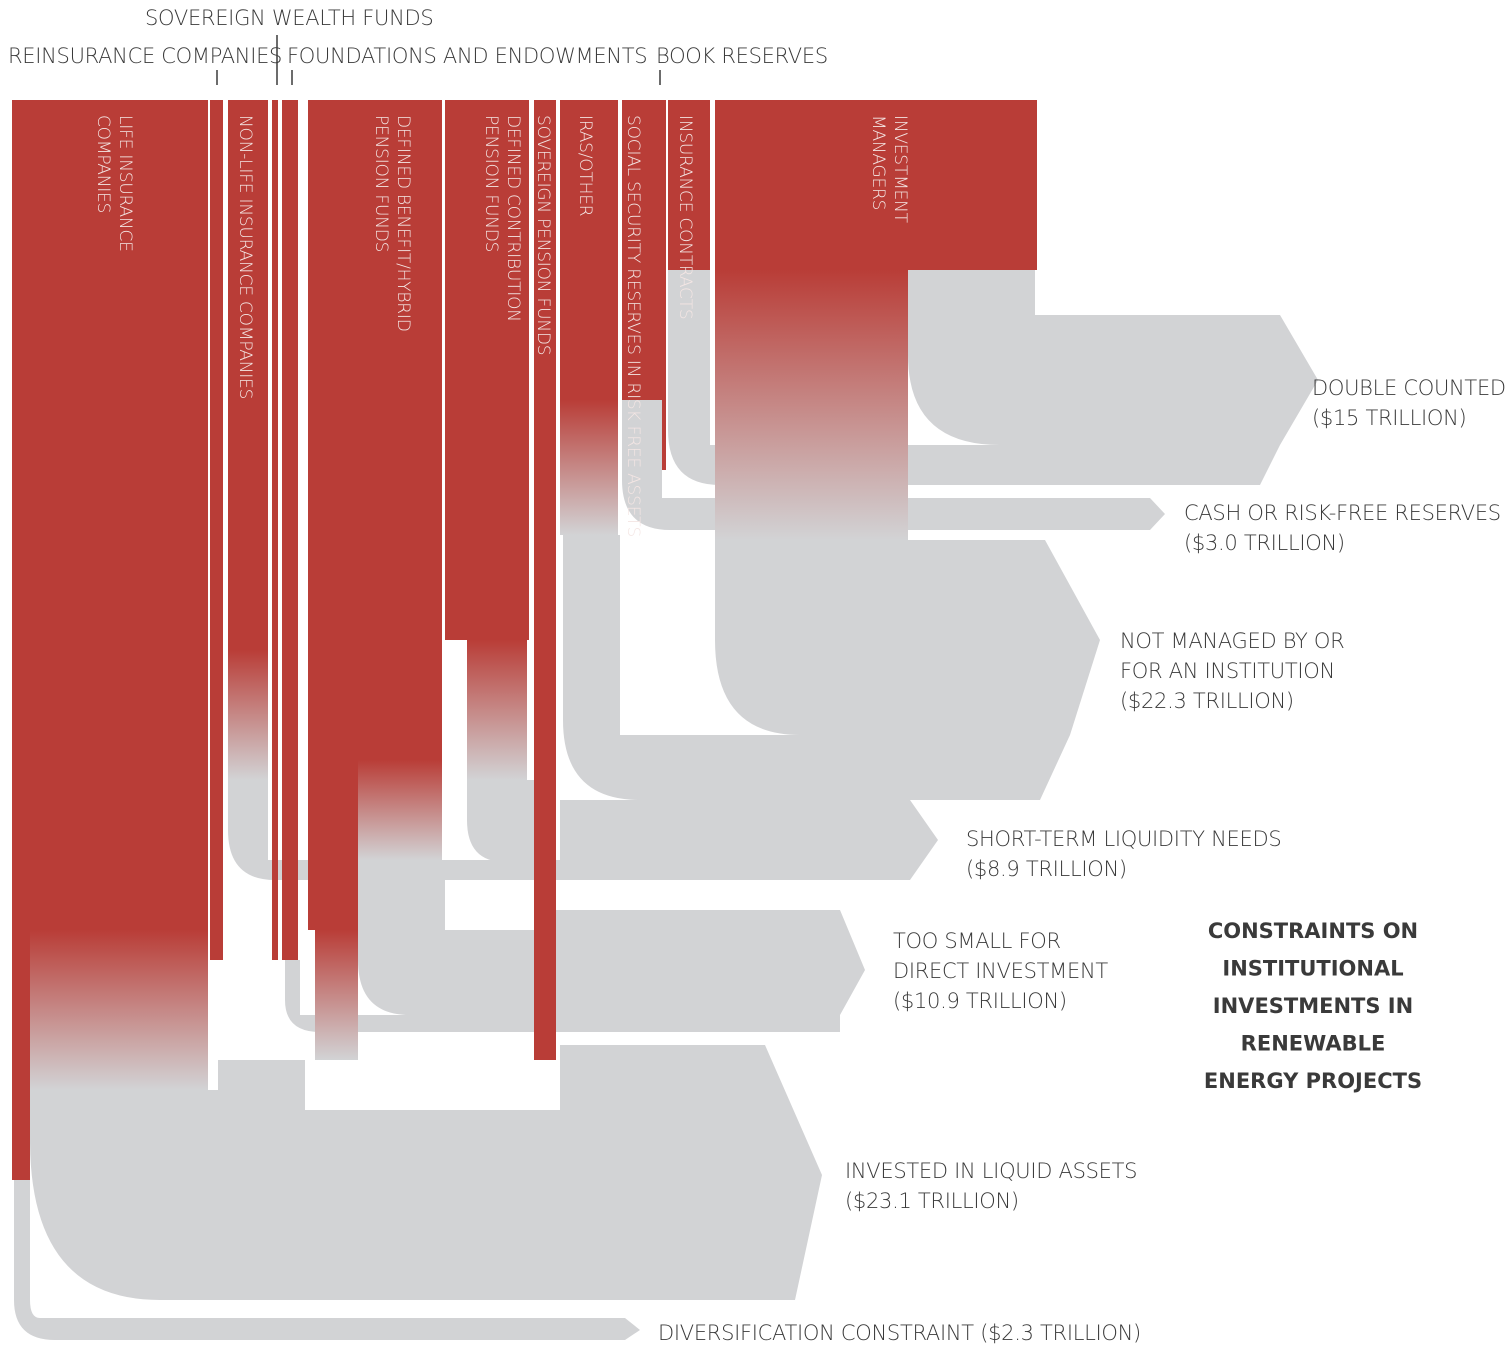 The image size is (1510, 1346). What do you see at coordinates (900, 169) in the screenshot?
I see `label-investment-managers-line-1: INVESTMENT` at bounding box center [900, 169].